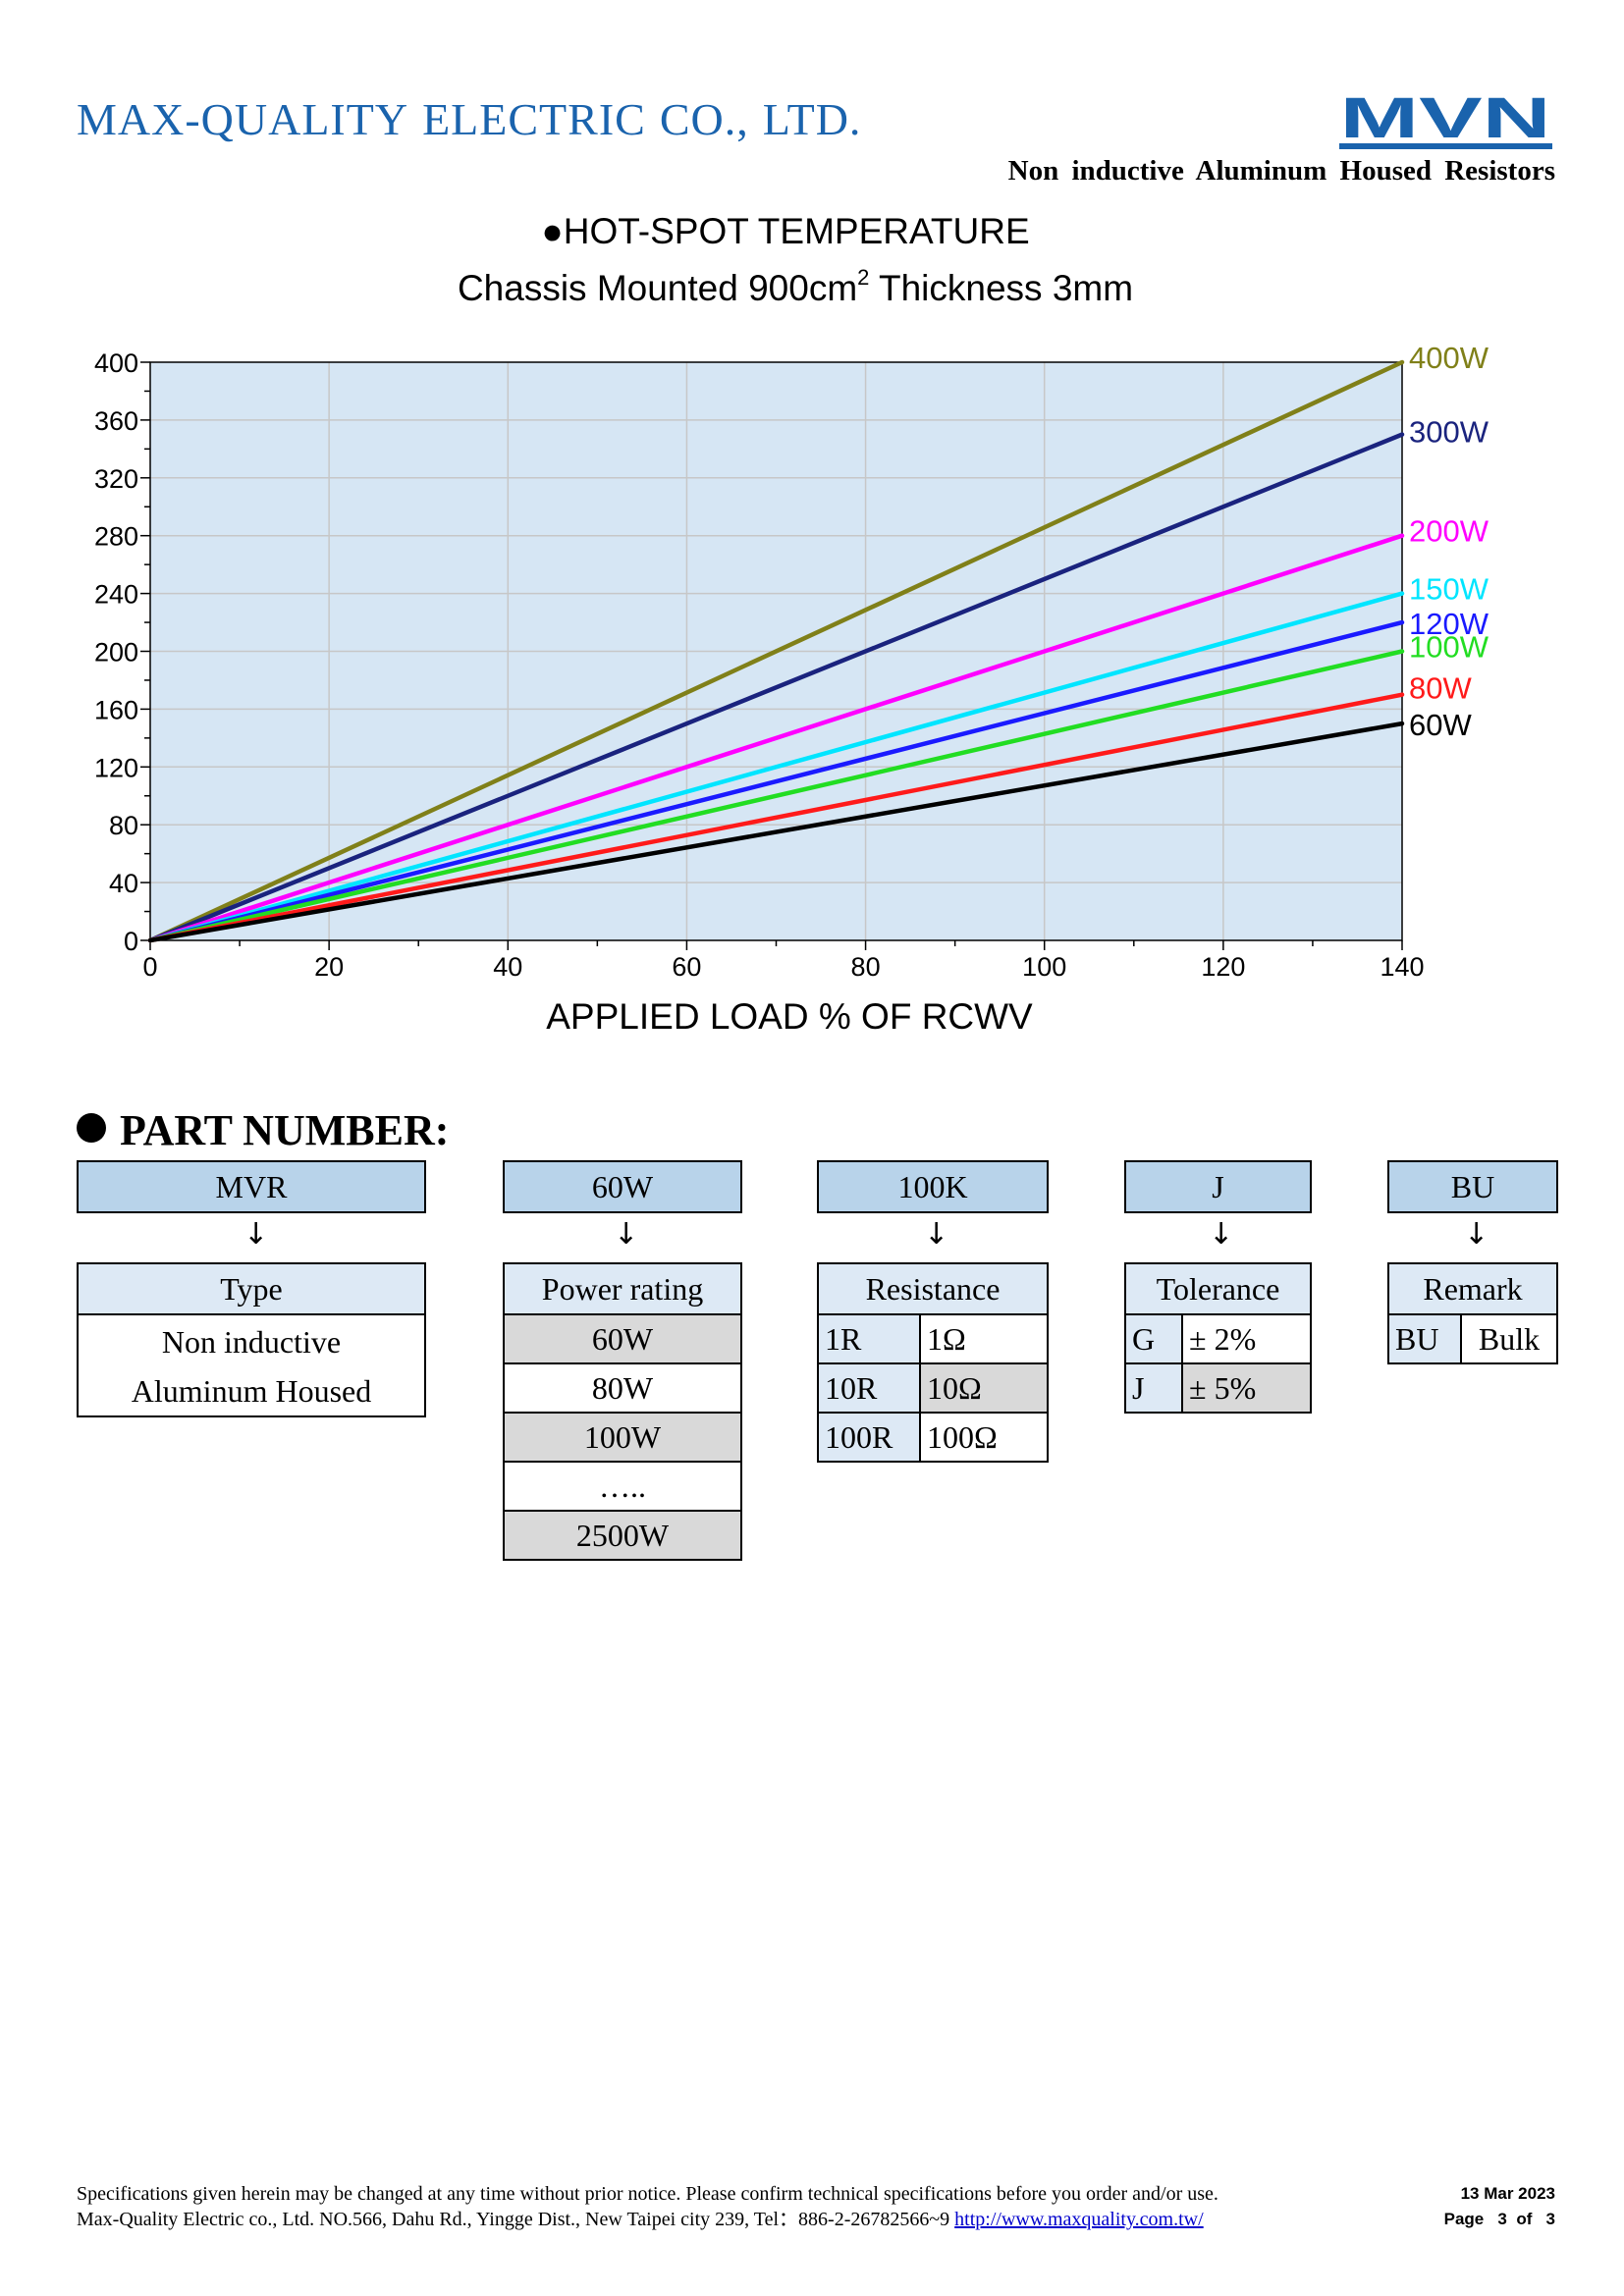  I want to click on series-label: 200W, so click(1449, 531).